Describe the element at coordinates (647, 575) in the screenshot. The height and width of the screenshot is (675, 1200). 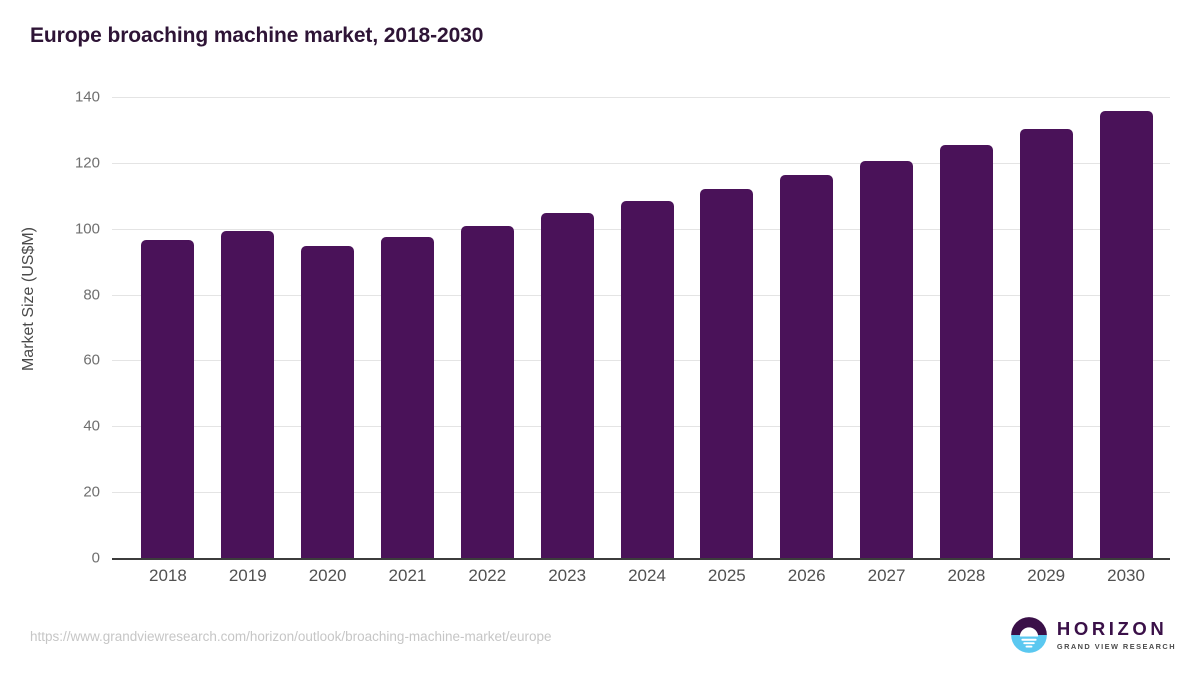
I see `x-tick-label: 2024` at that location.